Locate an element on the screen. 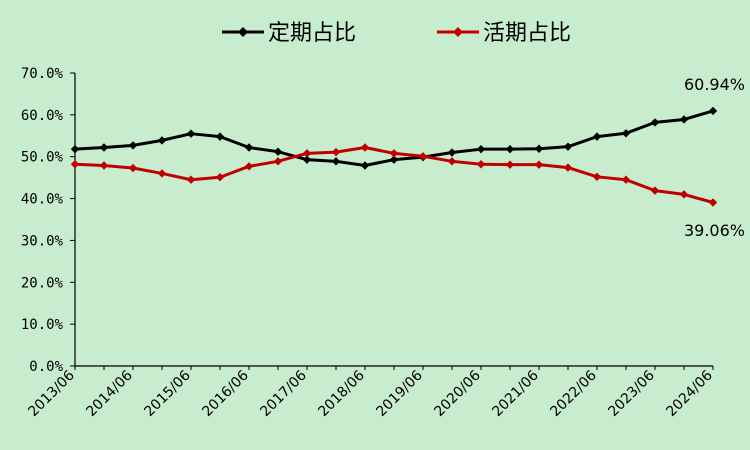  x-tick-label: 2023/06 is located at coordinates (631, 393).